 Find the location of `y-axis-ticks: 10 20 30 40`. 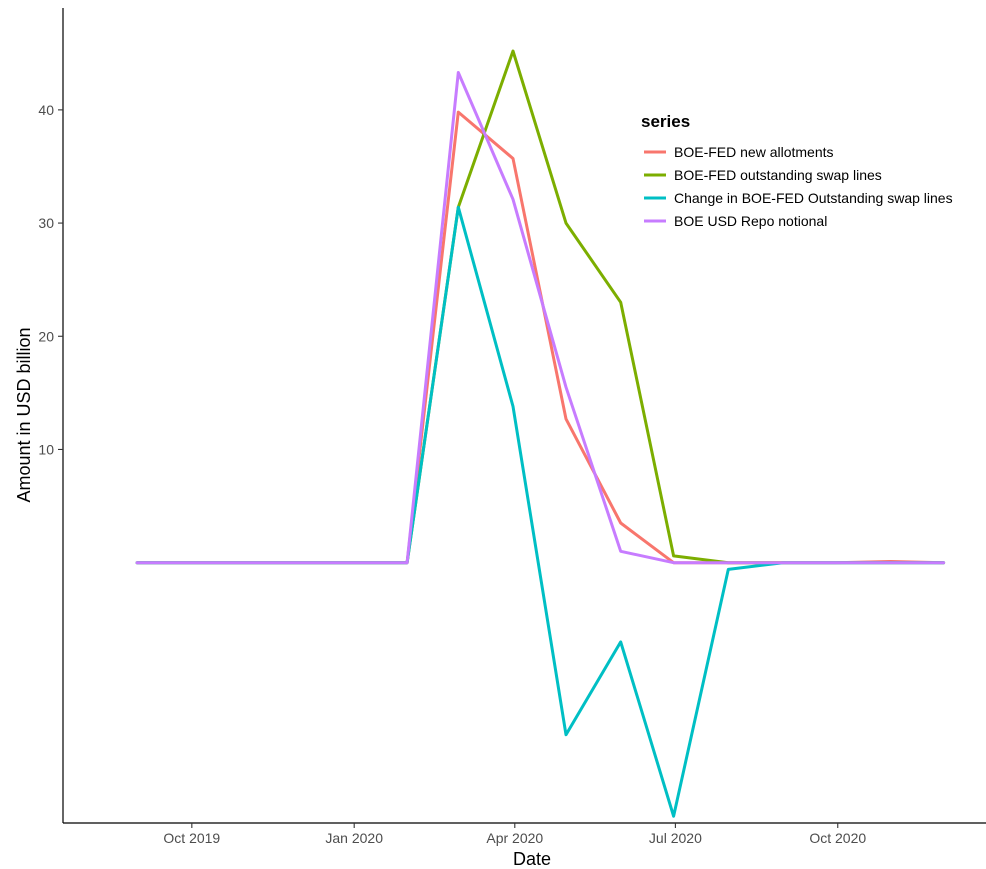

y-axis-ticks: 10 20 30 40 is located at coordinates (50, 279).